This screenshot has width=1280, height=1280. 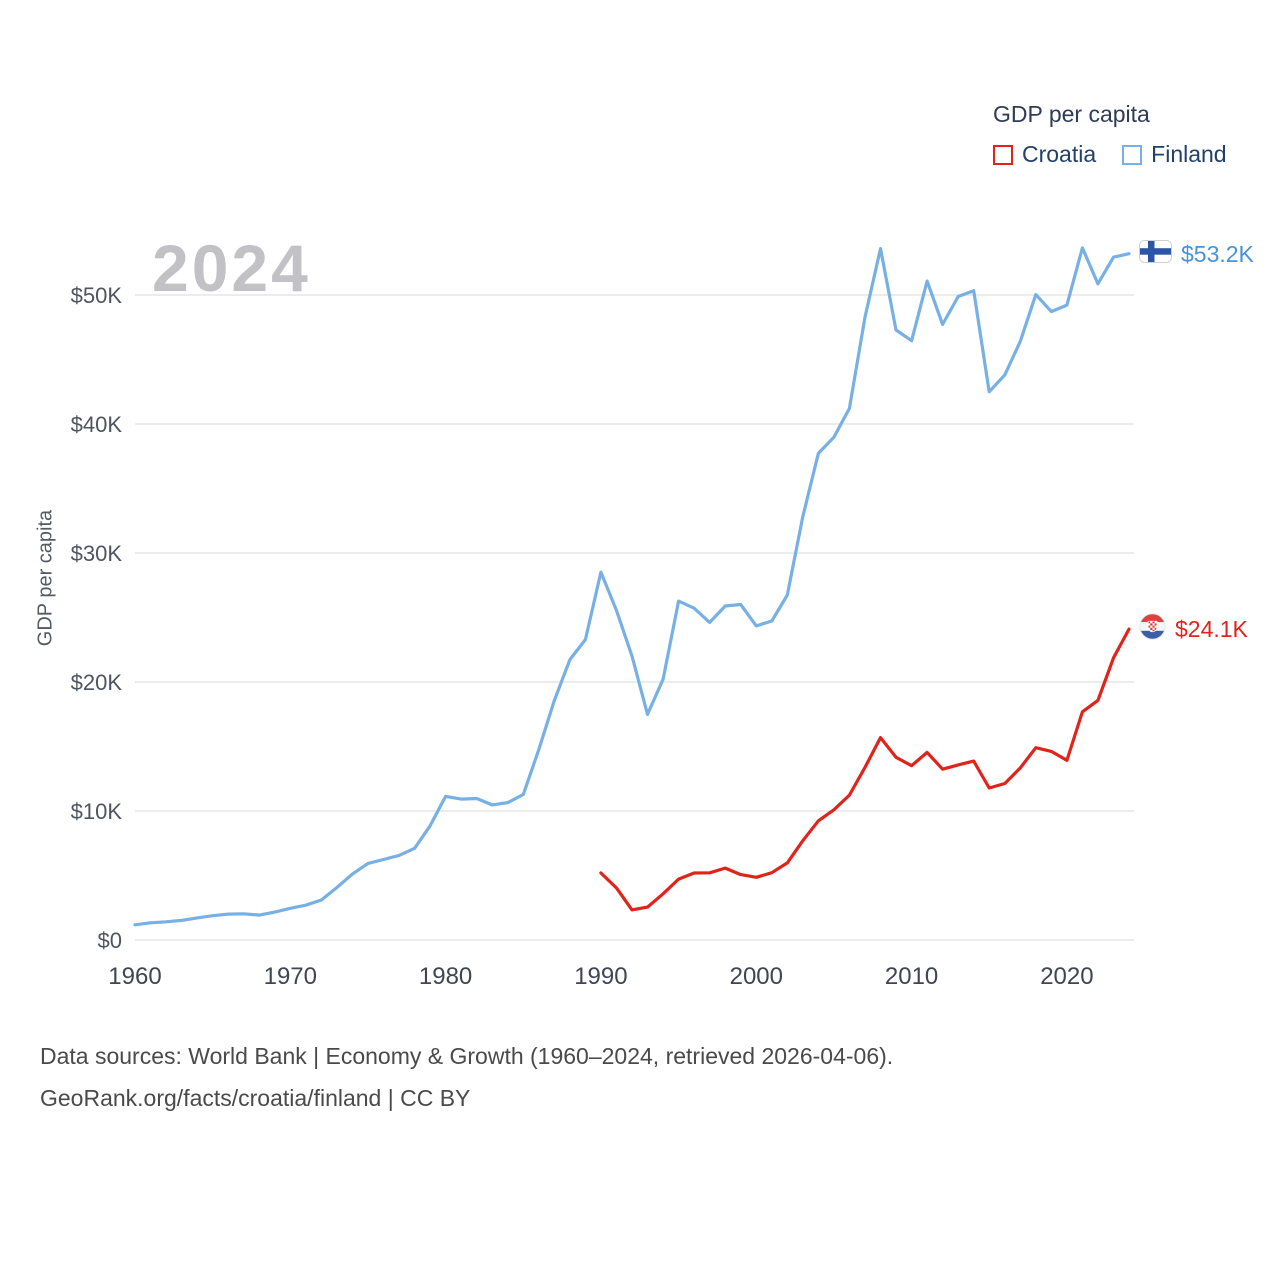 I want to click on y-tick-label: $0, so click(x=110, y=940).